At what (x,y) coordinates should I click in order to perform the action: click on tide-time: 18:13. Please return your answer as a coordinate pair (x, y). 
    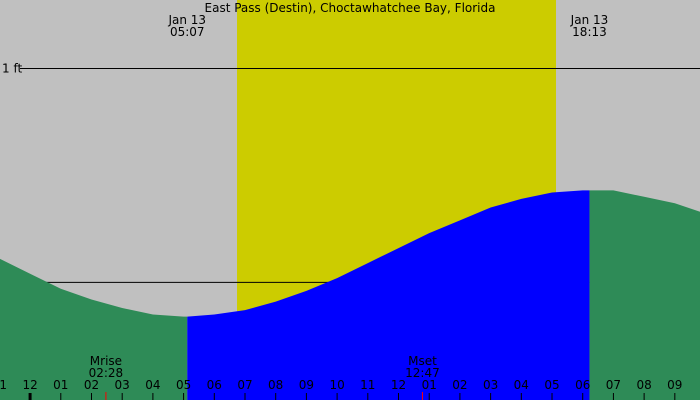
    Looking at the image, I should click on (589, 32).